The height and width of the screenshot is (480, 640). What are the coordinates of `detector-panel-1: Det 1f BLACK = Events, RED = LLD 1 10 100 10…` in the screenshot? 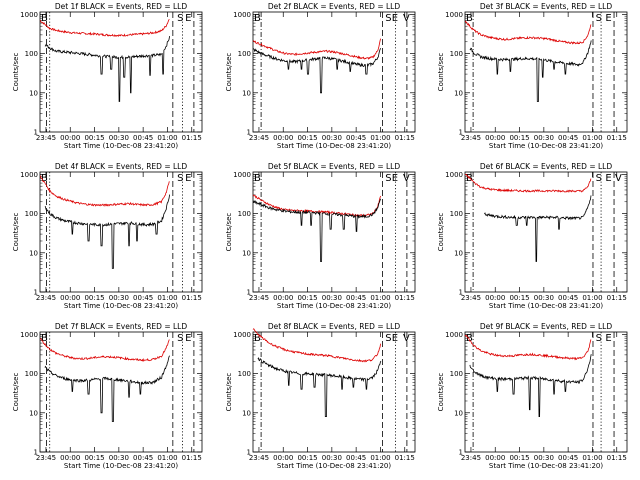 It's located at (107, 76).